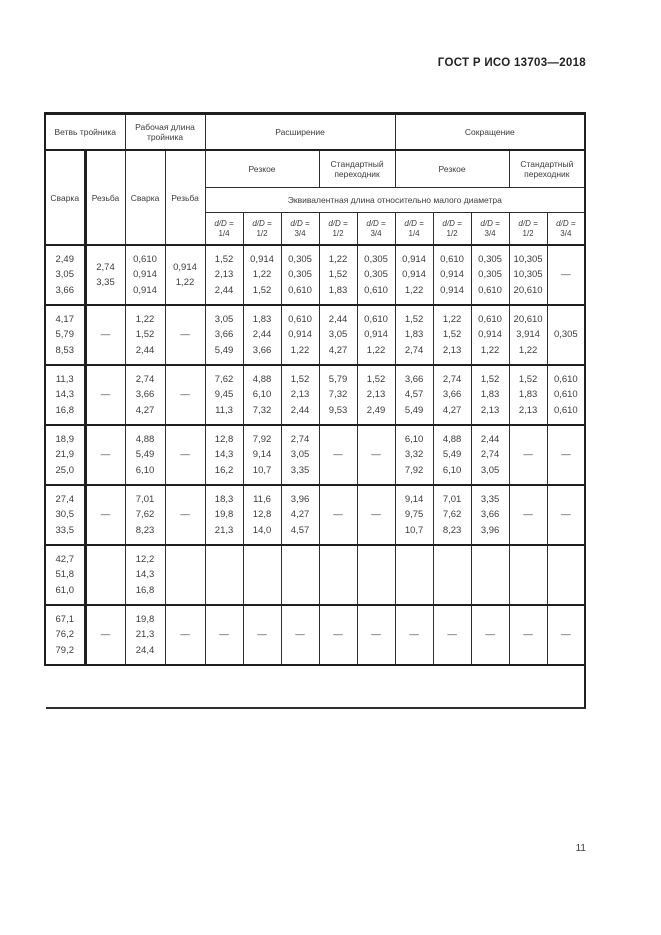 The width and height of the screenshot is (661, 935). Describe the element at coordinates (145, 590) in the screenshot. I see `cell-value: 16,8` at that location.